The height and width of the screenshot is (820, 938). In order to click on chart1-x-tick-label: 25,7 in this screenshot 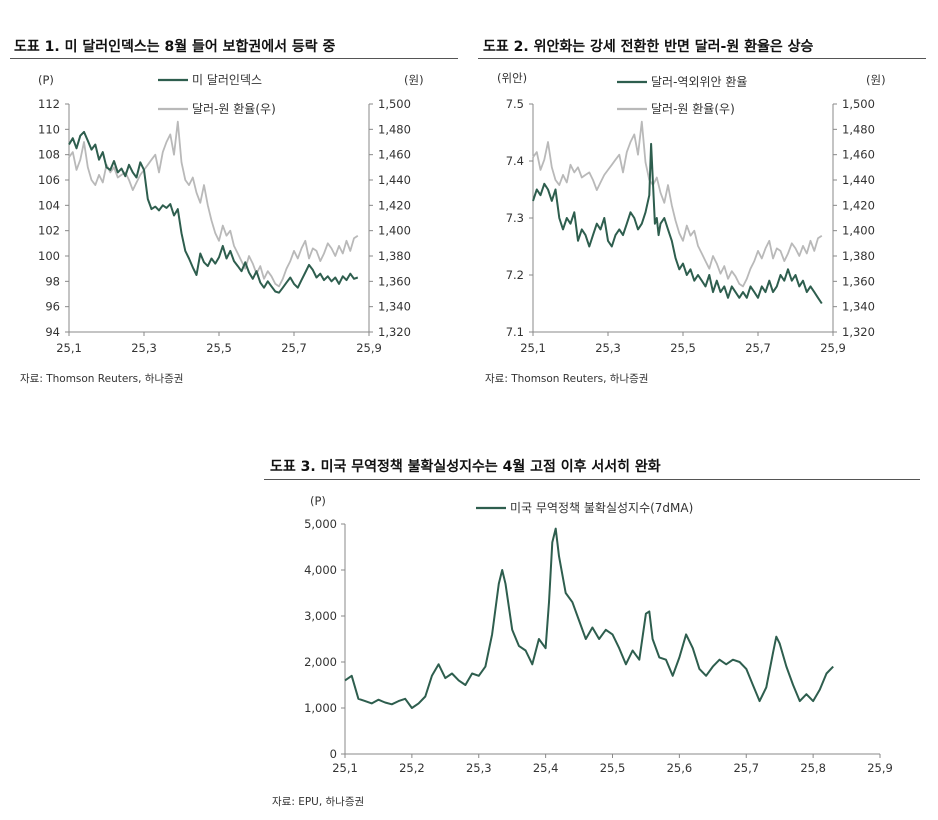, I will do `click(294, 348)`.